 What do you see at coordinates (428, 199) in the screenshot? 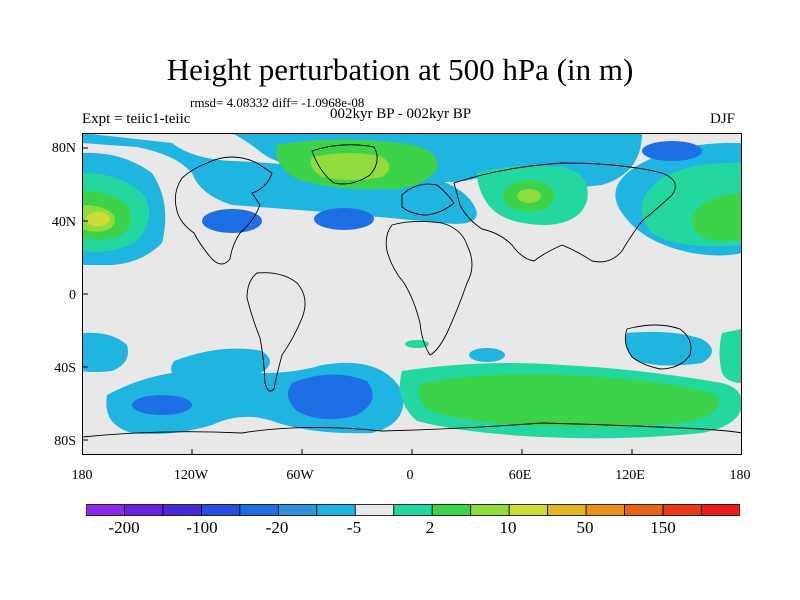
I see `coast-europe` at bounding box center [428, 199].